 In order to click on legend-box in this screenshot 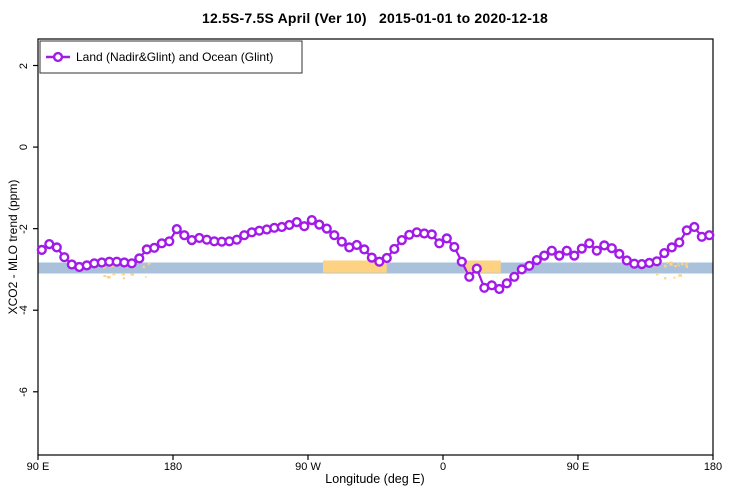, I will do `click(171, 57)`.